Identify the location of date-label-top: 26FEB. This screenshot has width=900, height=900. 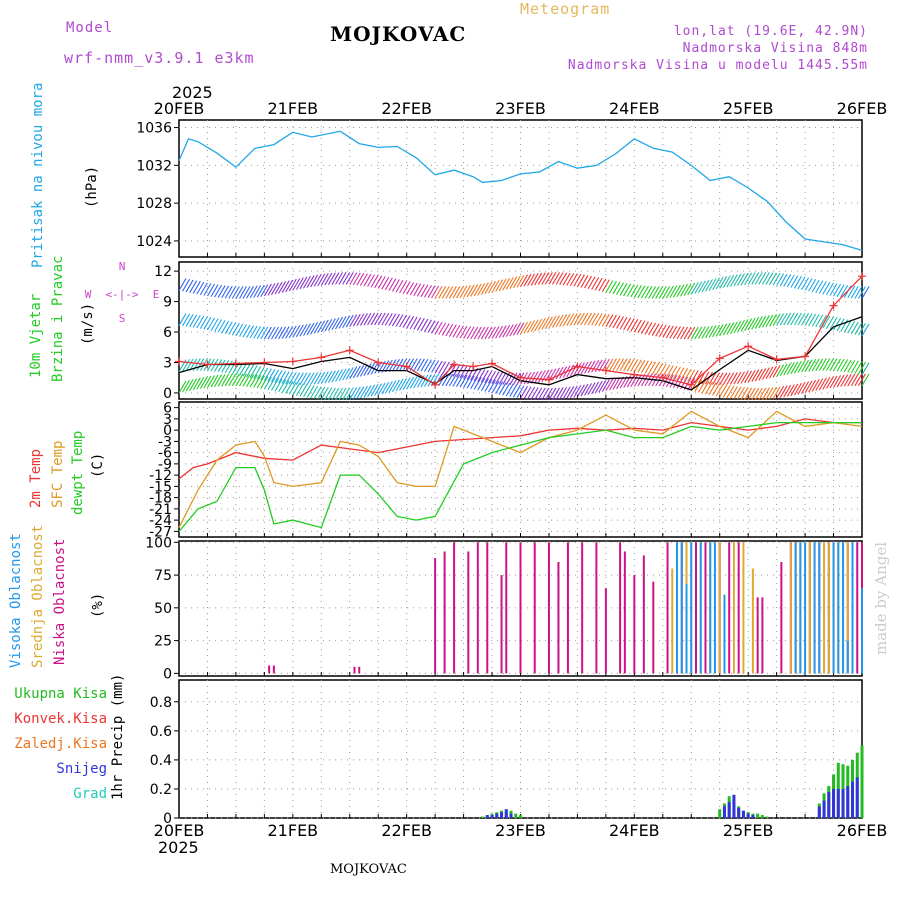
(862, 108).